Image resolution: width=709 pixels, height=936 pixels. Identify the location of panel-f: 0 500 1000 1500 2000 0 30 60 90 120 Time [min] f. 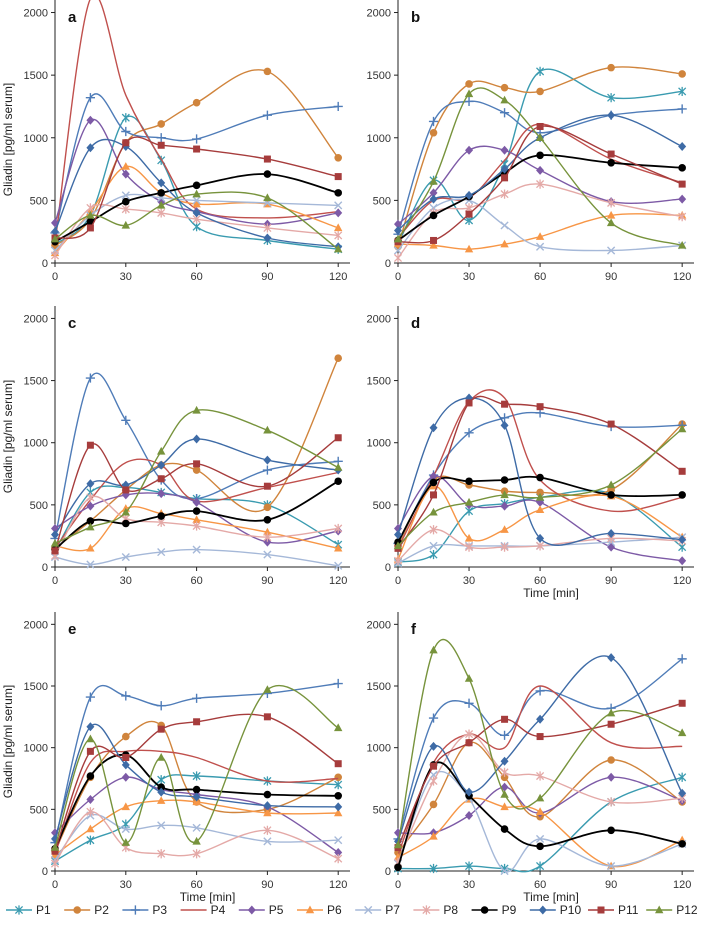
(530, 758).